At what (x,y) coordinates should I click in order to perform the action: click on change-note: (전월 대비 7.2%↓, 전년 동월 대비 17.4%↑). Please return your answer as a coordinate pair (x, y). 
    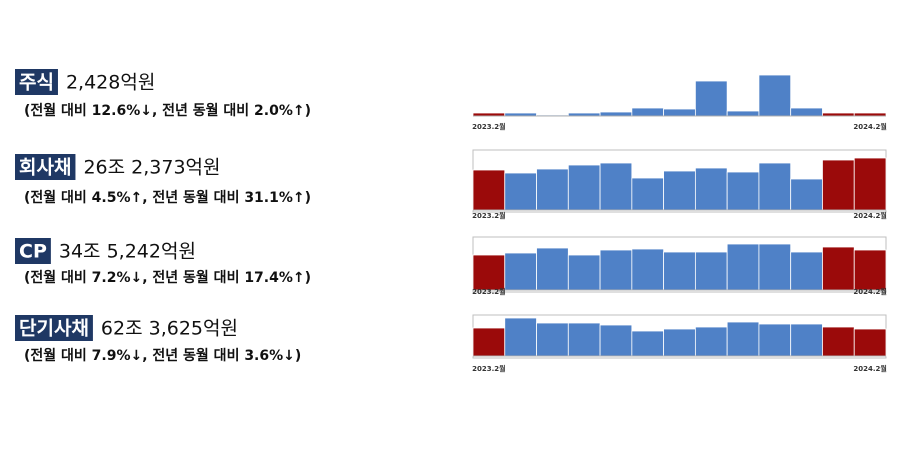
    Looking at the image, I should click on (167, 277).